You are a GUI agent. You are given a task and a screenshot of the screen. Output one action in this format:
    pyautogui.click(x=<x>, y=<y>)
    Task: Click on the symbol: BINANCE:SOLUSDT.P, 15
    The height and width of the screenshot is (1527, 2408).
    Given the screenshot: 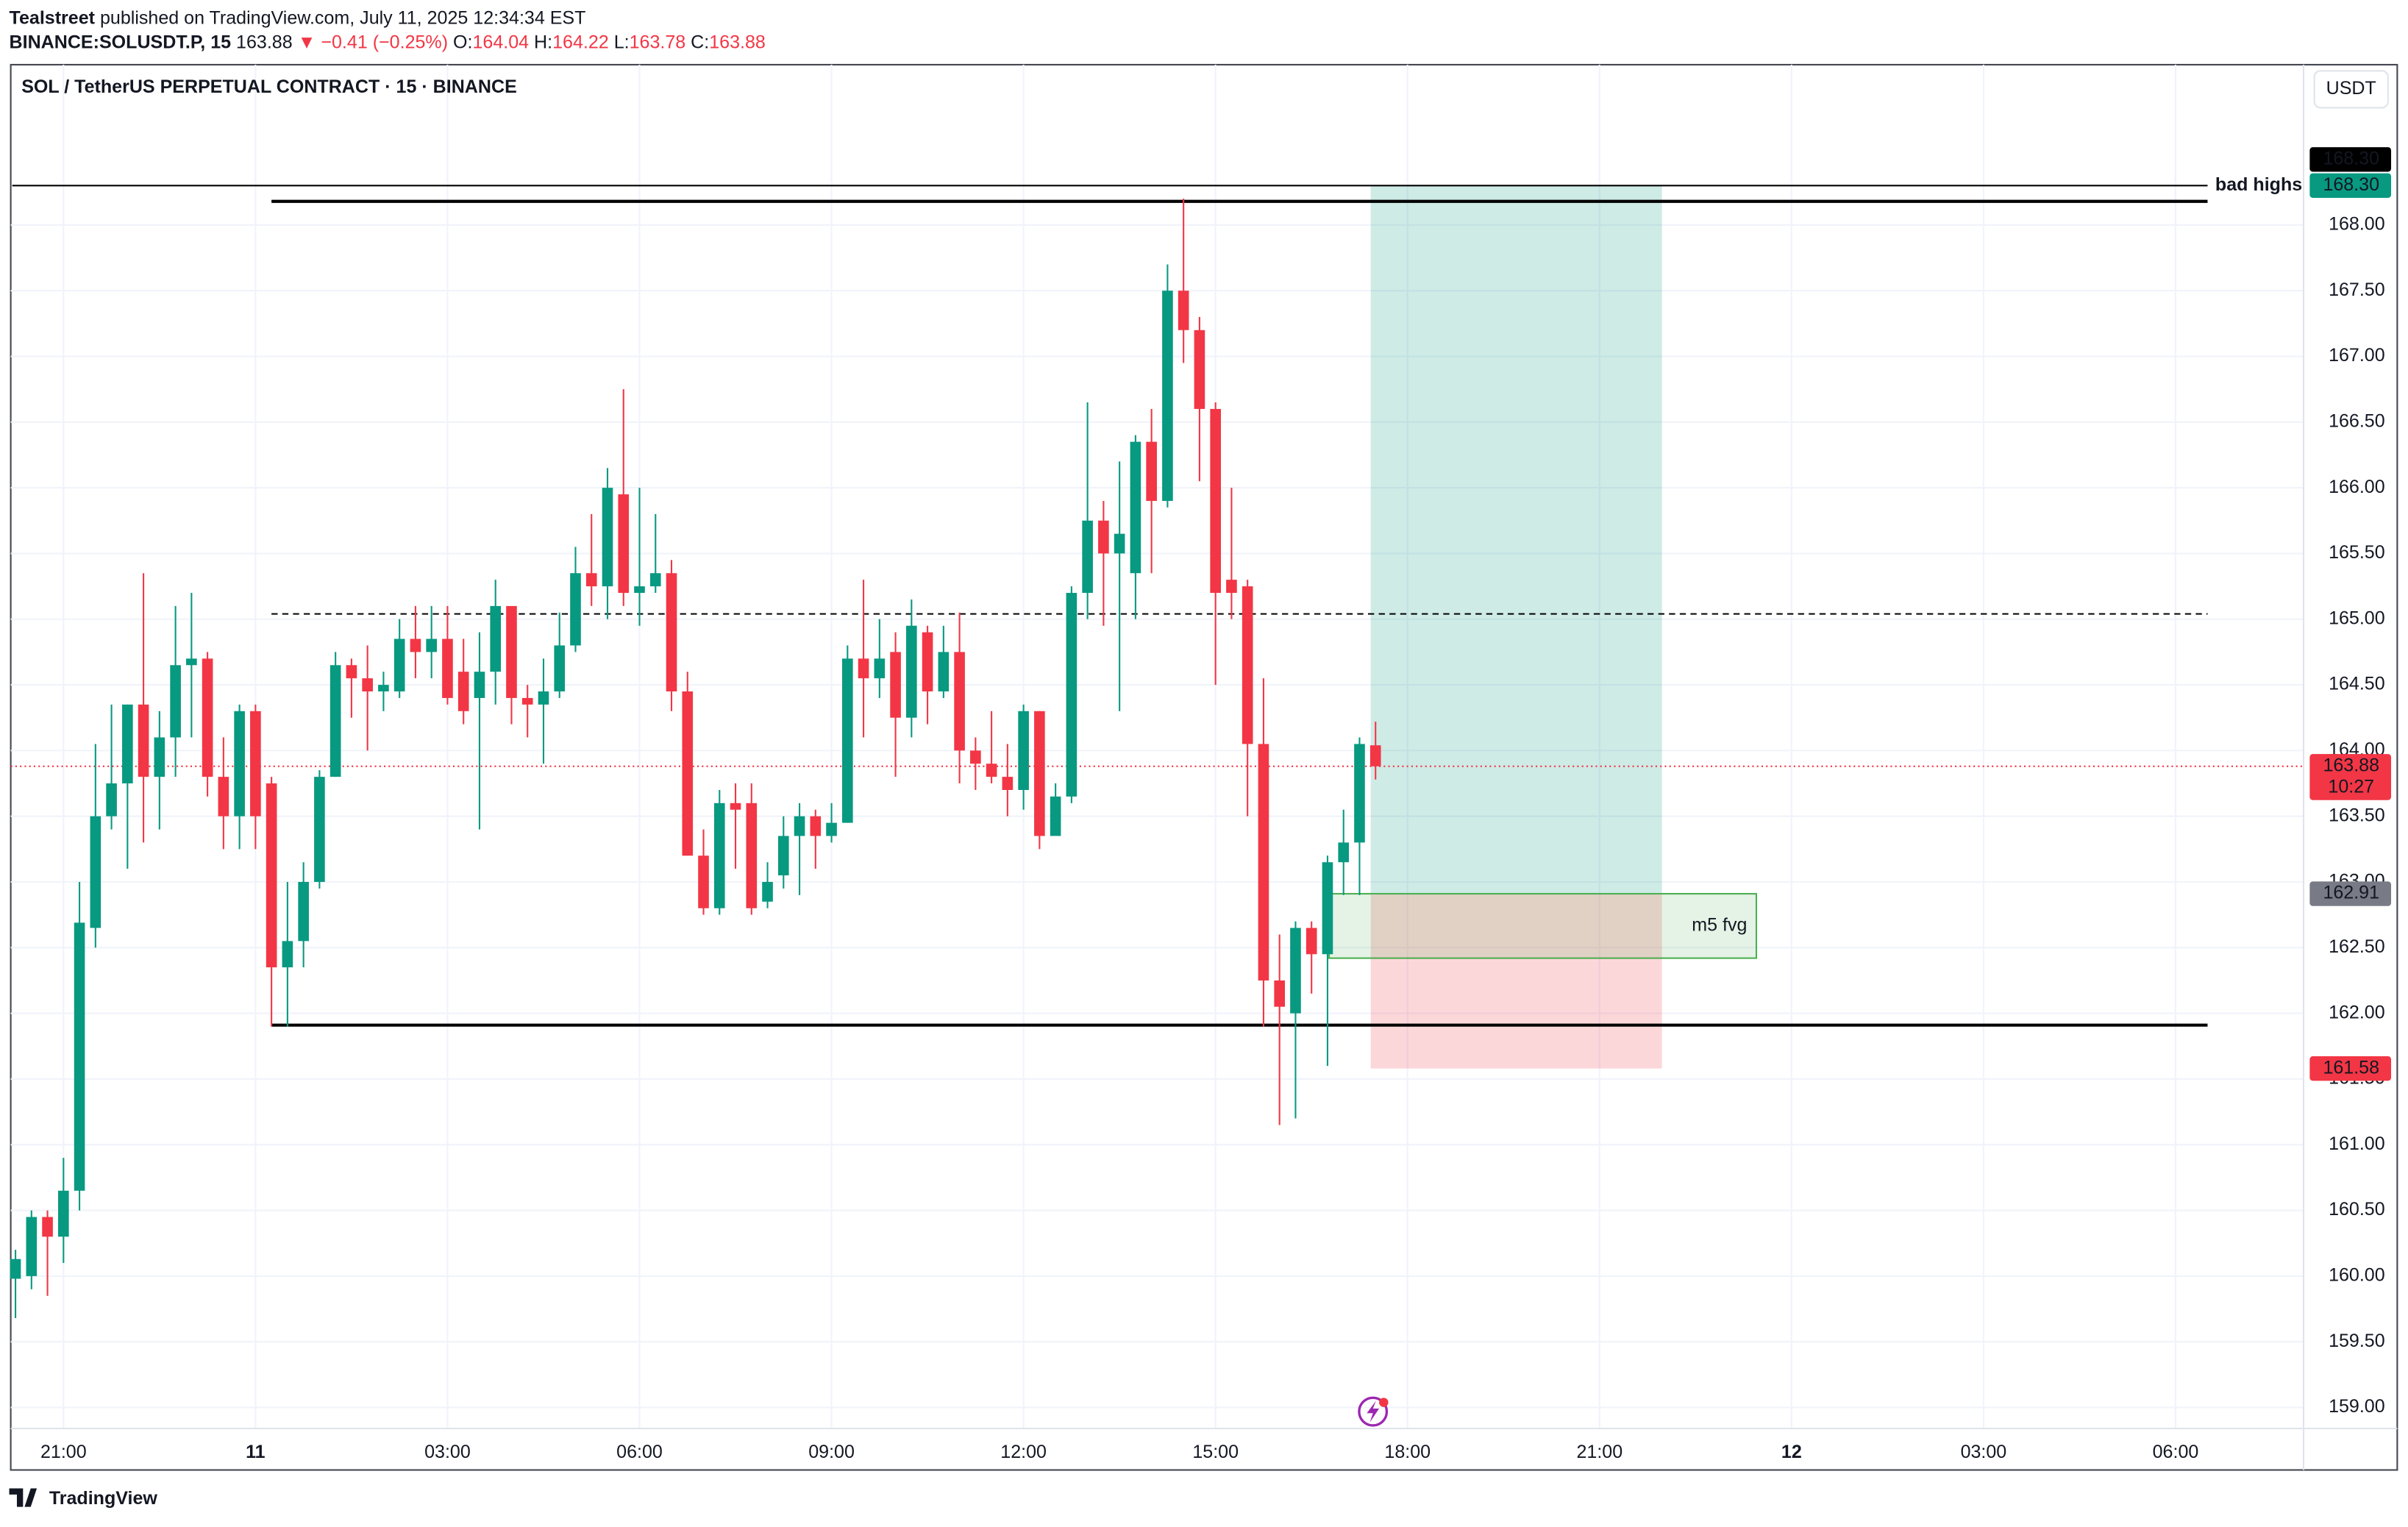 What is the action you would take?
    pyautogui.click(x=121, y=42)
    